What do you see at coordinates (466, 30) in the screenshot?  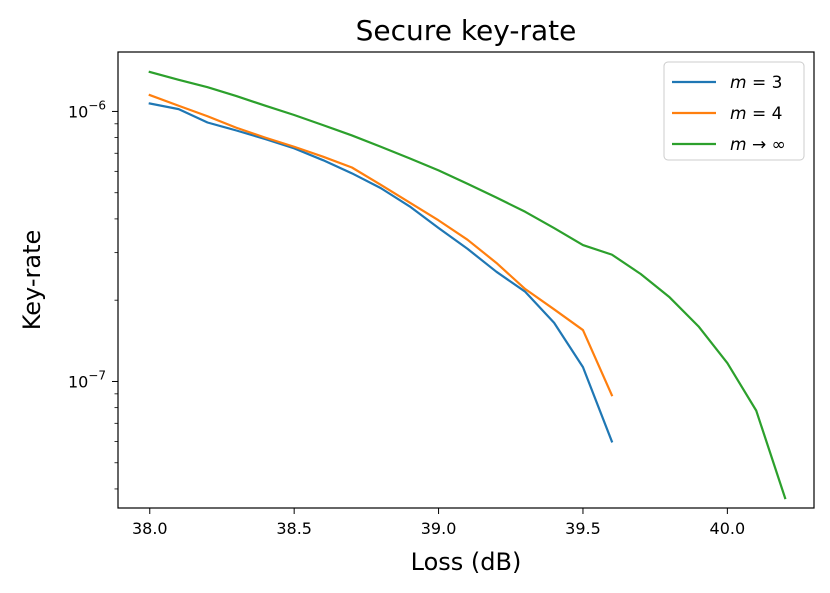 I see `chart-title: Secure key-rate` at bounding box center [466, 30].